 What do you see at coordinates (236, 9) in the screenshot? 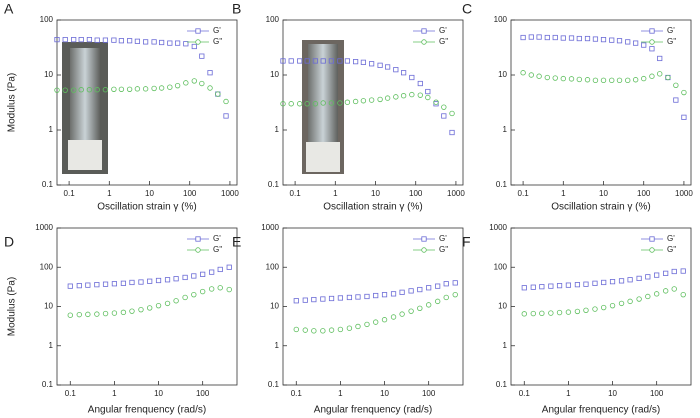
I see `panel-label: B` at bounding box center [236, 9].